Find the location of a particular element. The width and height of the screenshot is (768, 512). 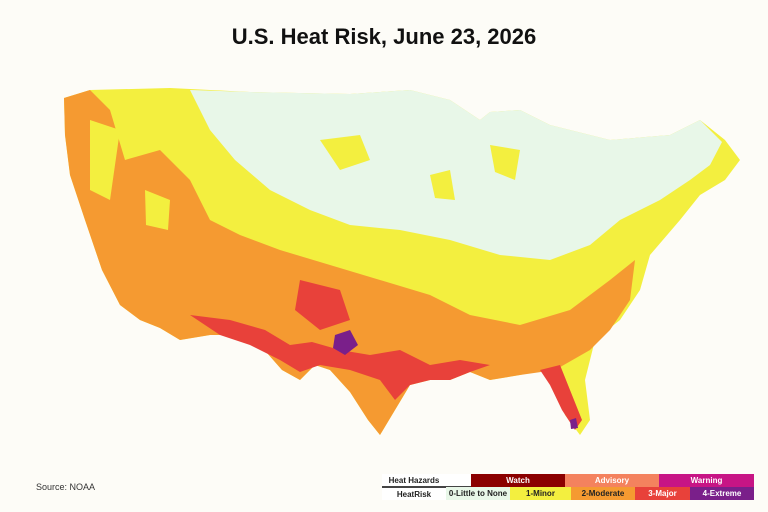

legend-hazards-label: Heat Hazards is located at coordinates (414, 480).